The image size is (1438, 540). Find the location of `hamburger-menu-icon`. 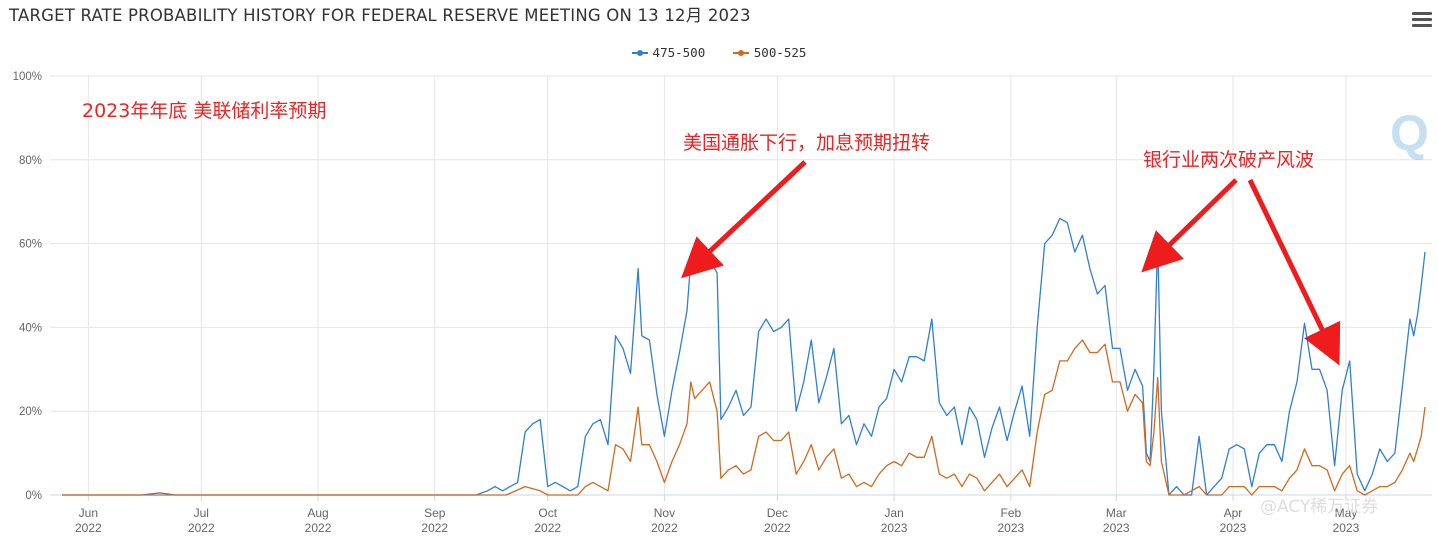

hamburger-menu-icon is located at coordinates (1422, 20).